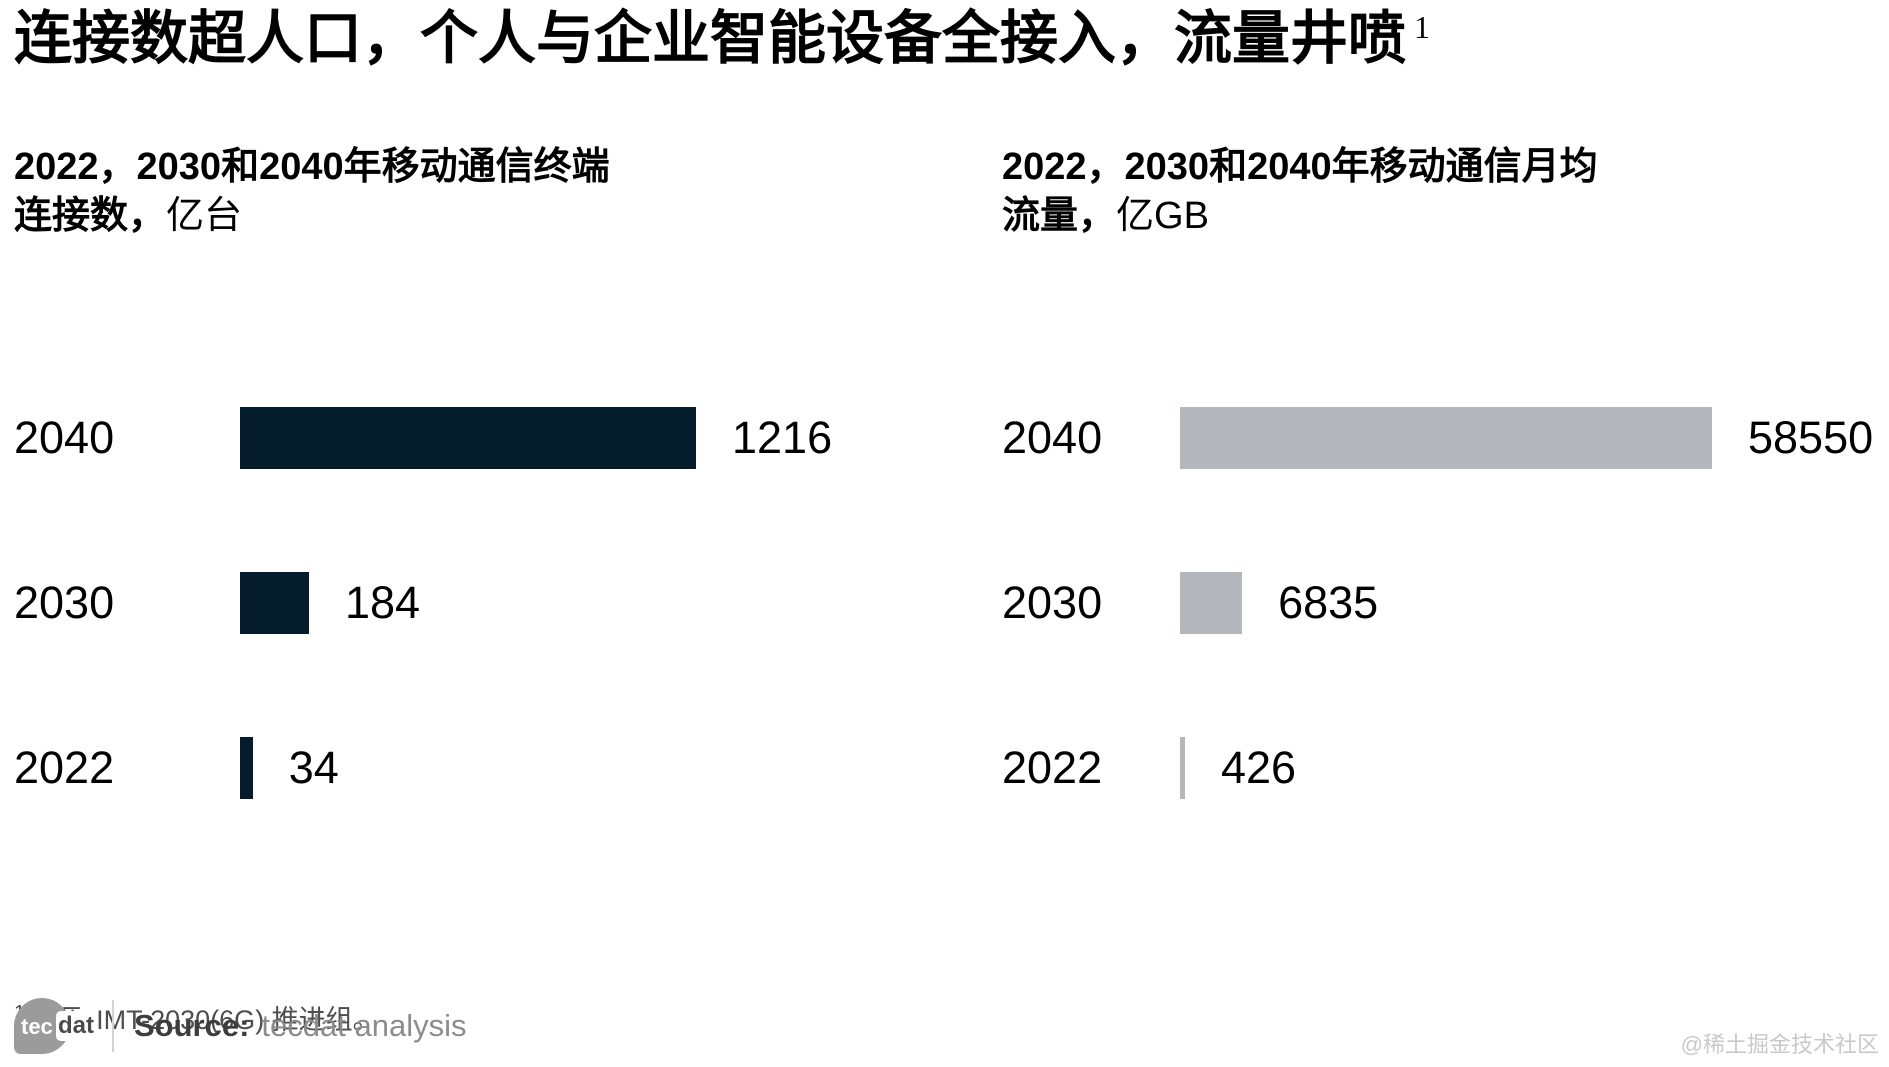 The width and height of the screenshot is (1889, 1067). Describe the element at coordinates (1811, 438) in the screenshot. I see `value-label: 58550` at that location.